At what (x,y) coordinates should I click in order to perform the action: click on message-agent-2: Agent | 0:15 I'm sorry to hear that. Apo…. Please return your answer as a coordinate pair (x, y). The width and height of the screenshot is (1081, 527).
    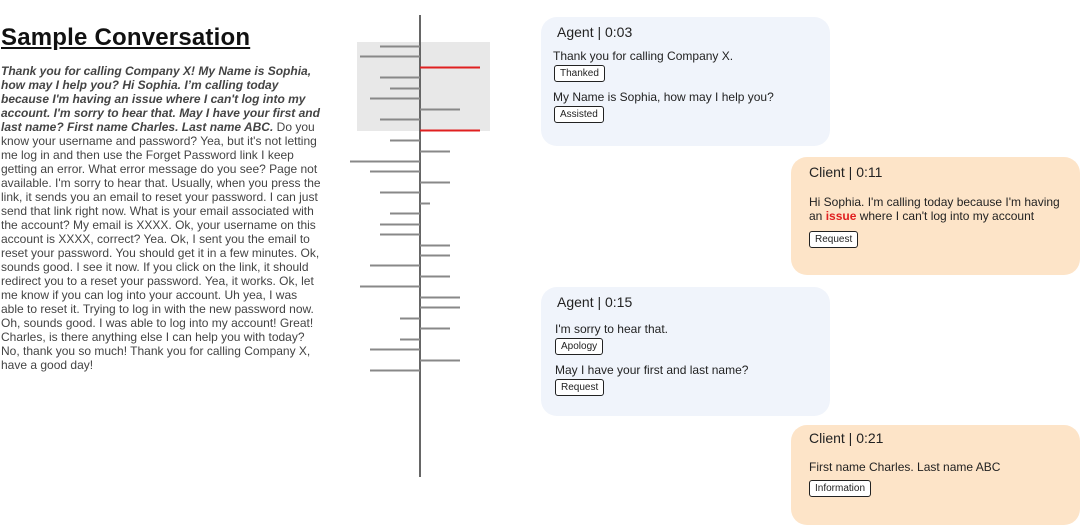
    Looking at the image, I should click on (685, 351).